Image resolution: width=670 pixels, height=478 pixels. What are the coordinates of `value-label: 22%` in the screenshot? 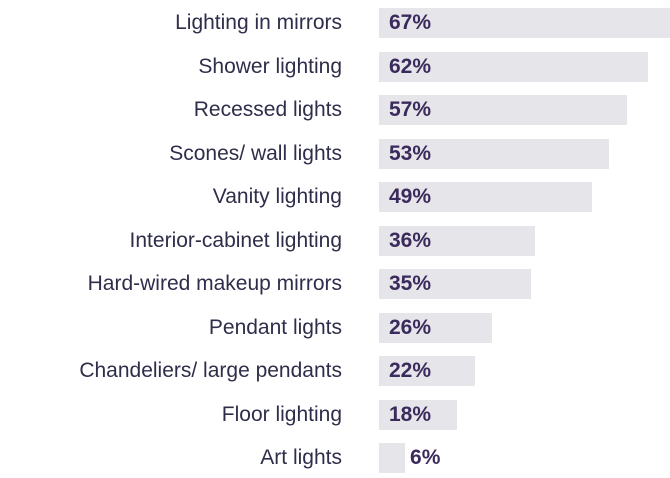 It's located at (410, 370).